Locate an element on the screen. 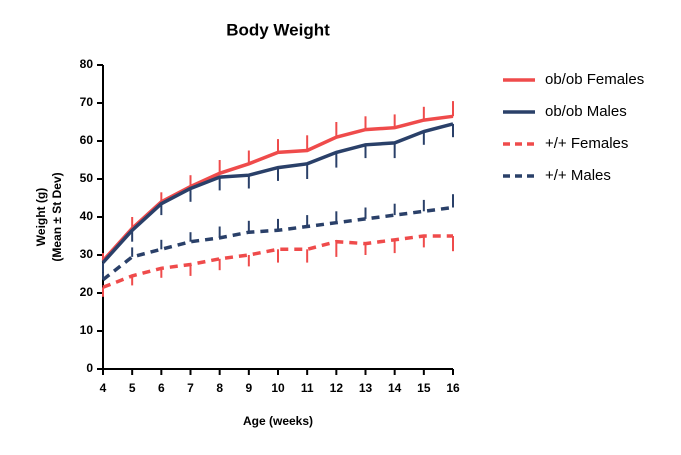  x-tick-label: 13 is located at coordinates (366, 388).